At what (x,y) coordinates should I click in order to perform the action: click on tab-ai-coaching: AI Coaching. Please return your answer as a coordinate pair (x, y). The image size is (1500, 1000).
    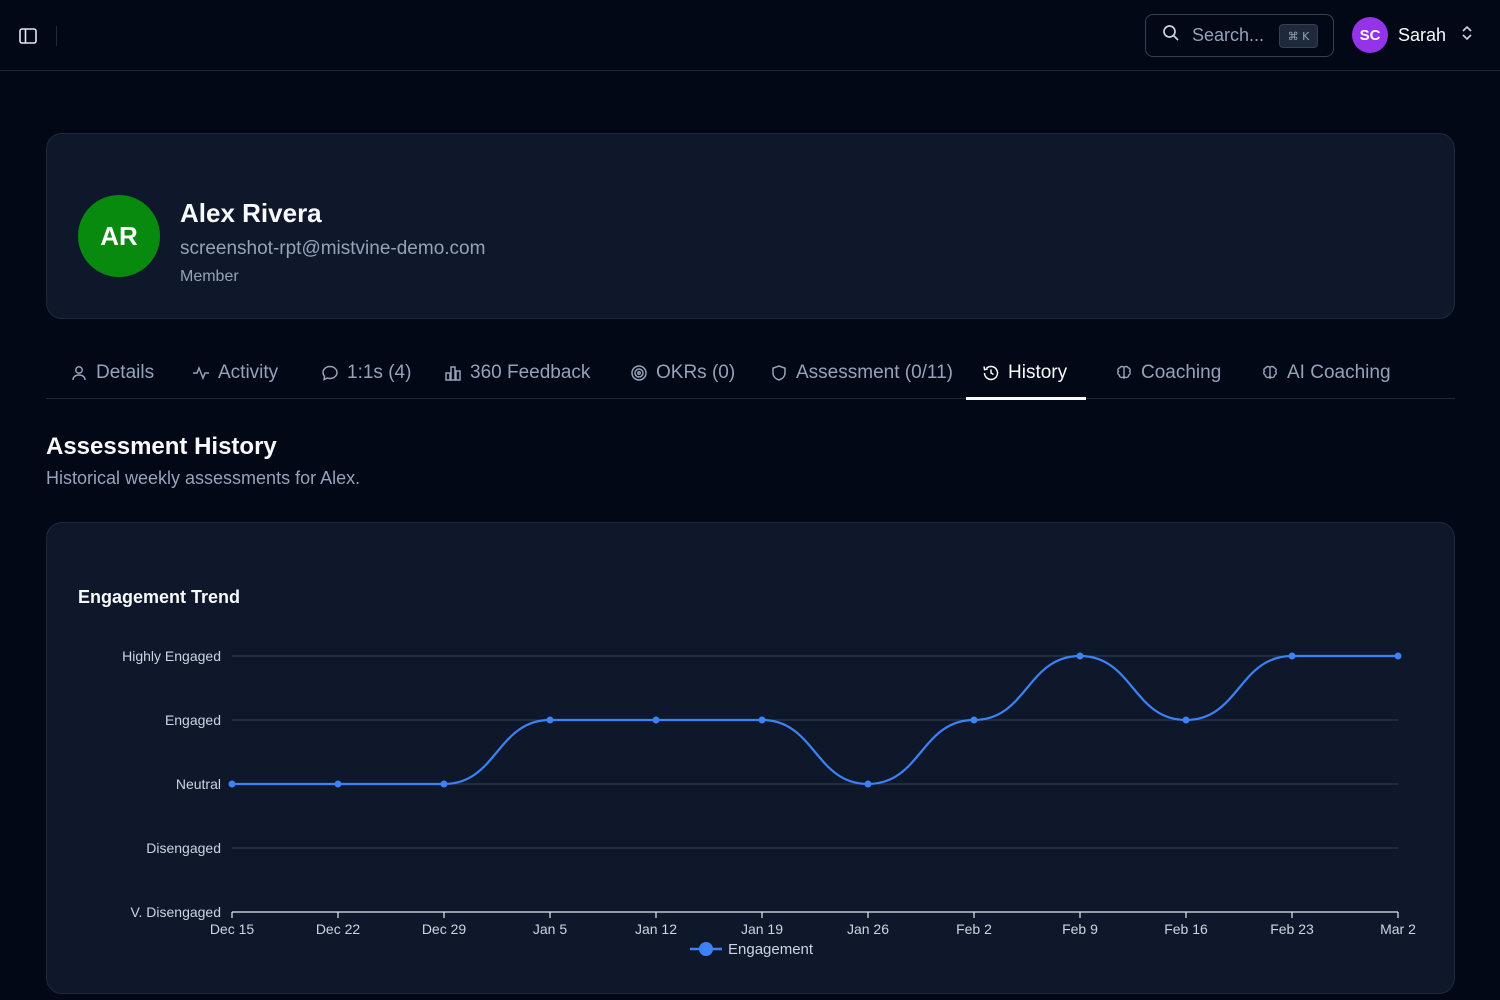
    Looking at the image, I should click on (1326, 373).